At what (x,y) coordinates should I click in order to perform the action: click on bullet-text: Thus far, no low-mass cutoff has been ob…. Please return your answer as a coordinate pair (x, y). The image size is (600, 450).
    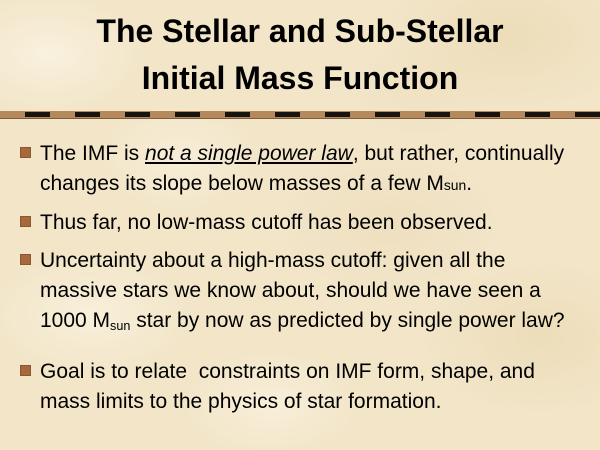
    Looking at the image, I should click on (266, 222).